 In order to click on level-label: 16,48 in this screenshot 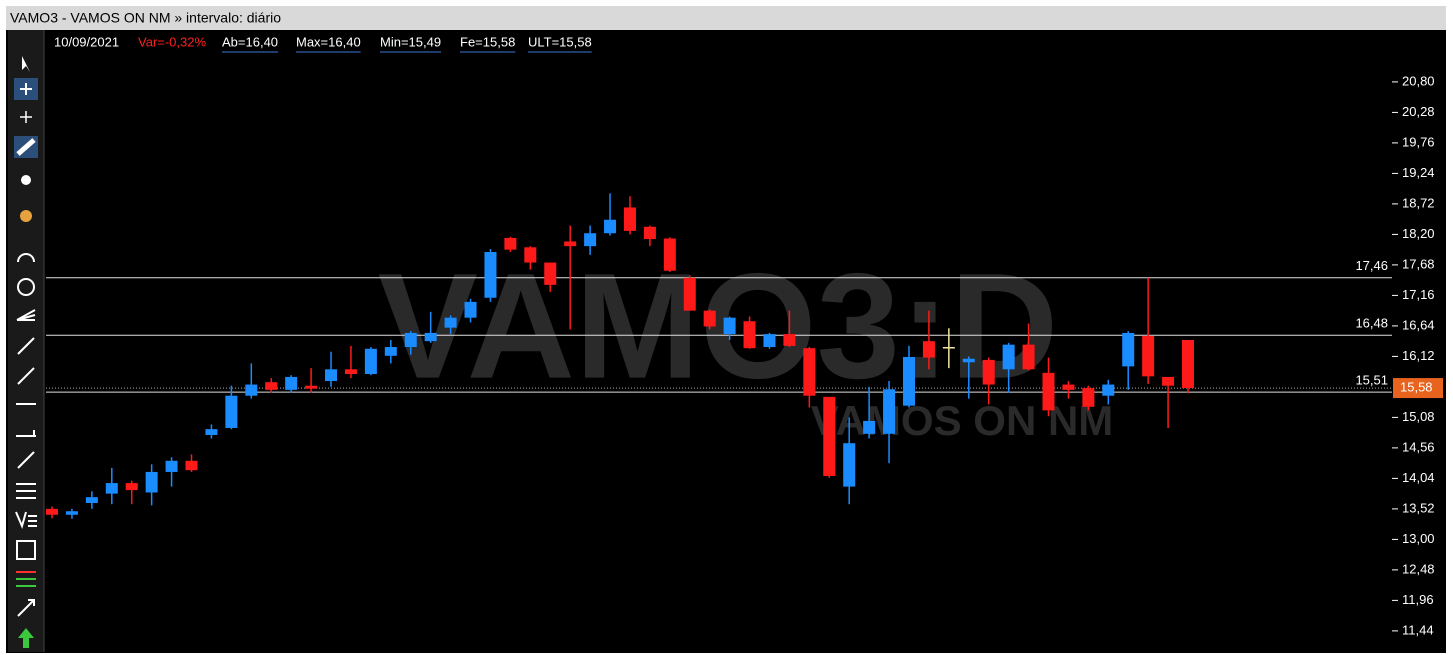, I will do `click(1371, 323)`.